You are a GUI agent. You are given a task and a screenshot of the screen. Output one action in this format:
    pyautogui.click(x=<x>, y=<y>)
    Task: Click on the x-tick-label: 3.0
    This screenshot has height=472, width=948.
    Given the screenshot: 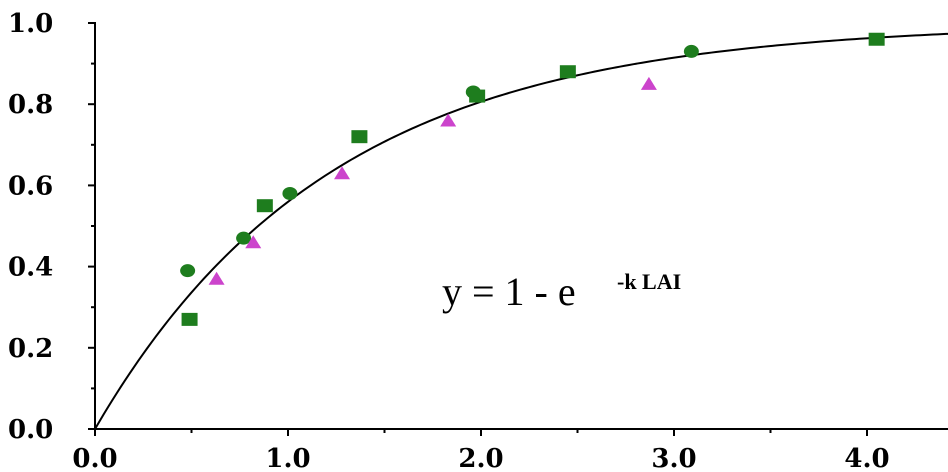 What is the action you would take?
    pyautogui.click(x=673, y=458)
    